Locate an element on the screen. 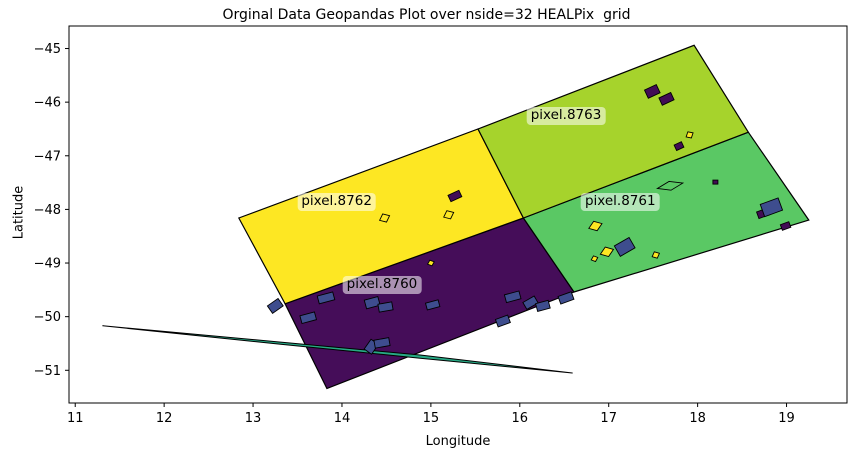 Image resolution: width=853 pixels, height=460 pixels. annotation-pixel.8762: pixel.8762 is located at coordinates (336, 201).